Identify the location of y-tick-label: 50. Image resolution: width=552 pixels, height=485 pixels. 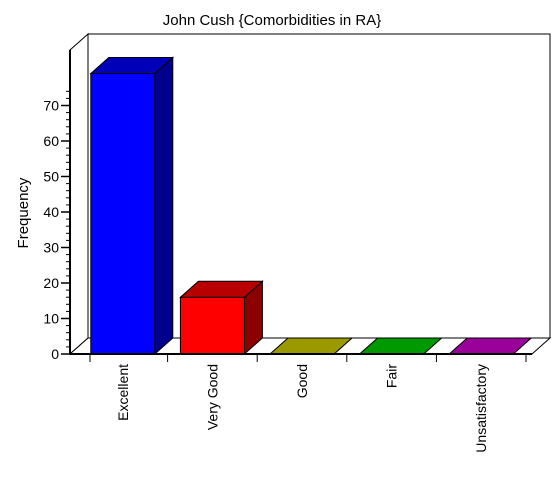
(51, 177).